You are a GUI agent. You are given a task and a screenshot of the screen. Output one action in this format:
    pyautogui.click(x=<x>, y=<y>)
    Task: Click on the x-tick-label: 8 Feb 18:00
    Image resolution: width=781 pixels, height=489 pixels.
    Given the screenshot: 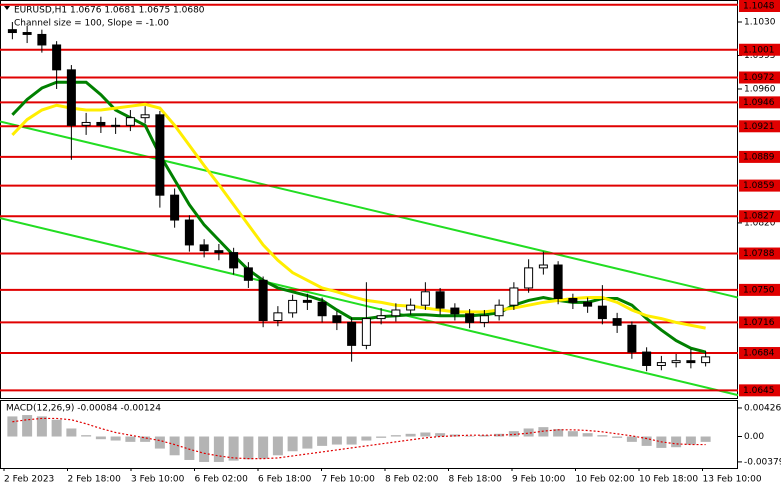 What is the action you would take?
    pyautogui.click(x=476, y=480)
    